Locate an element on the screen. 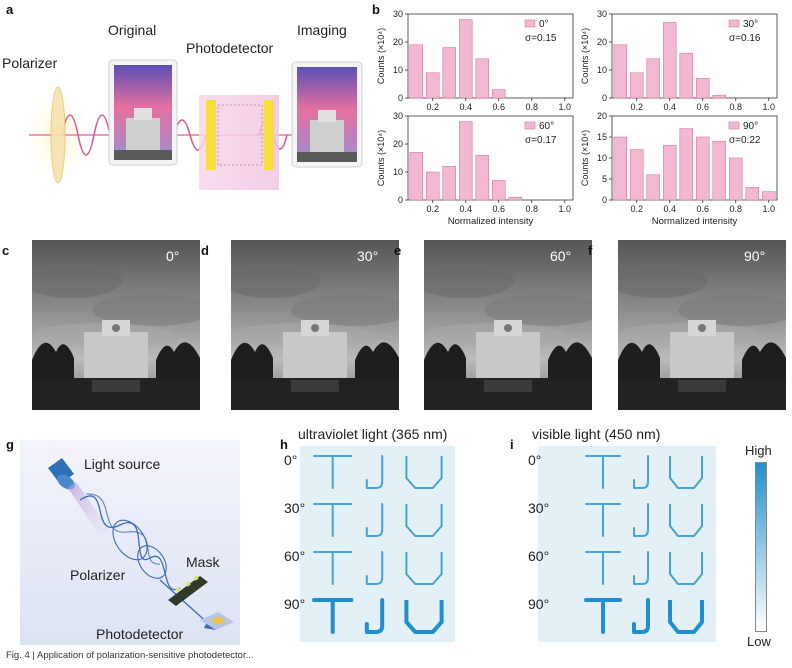 This screenshot has height=668, width=792. y-tick-label: 5 is located at coordinates (604, 179).